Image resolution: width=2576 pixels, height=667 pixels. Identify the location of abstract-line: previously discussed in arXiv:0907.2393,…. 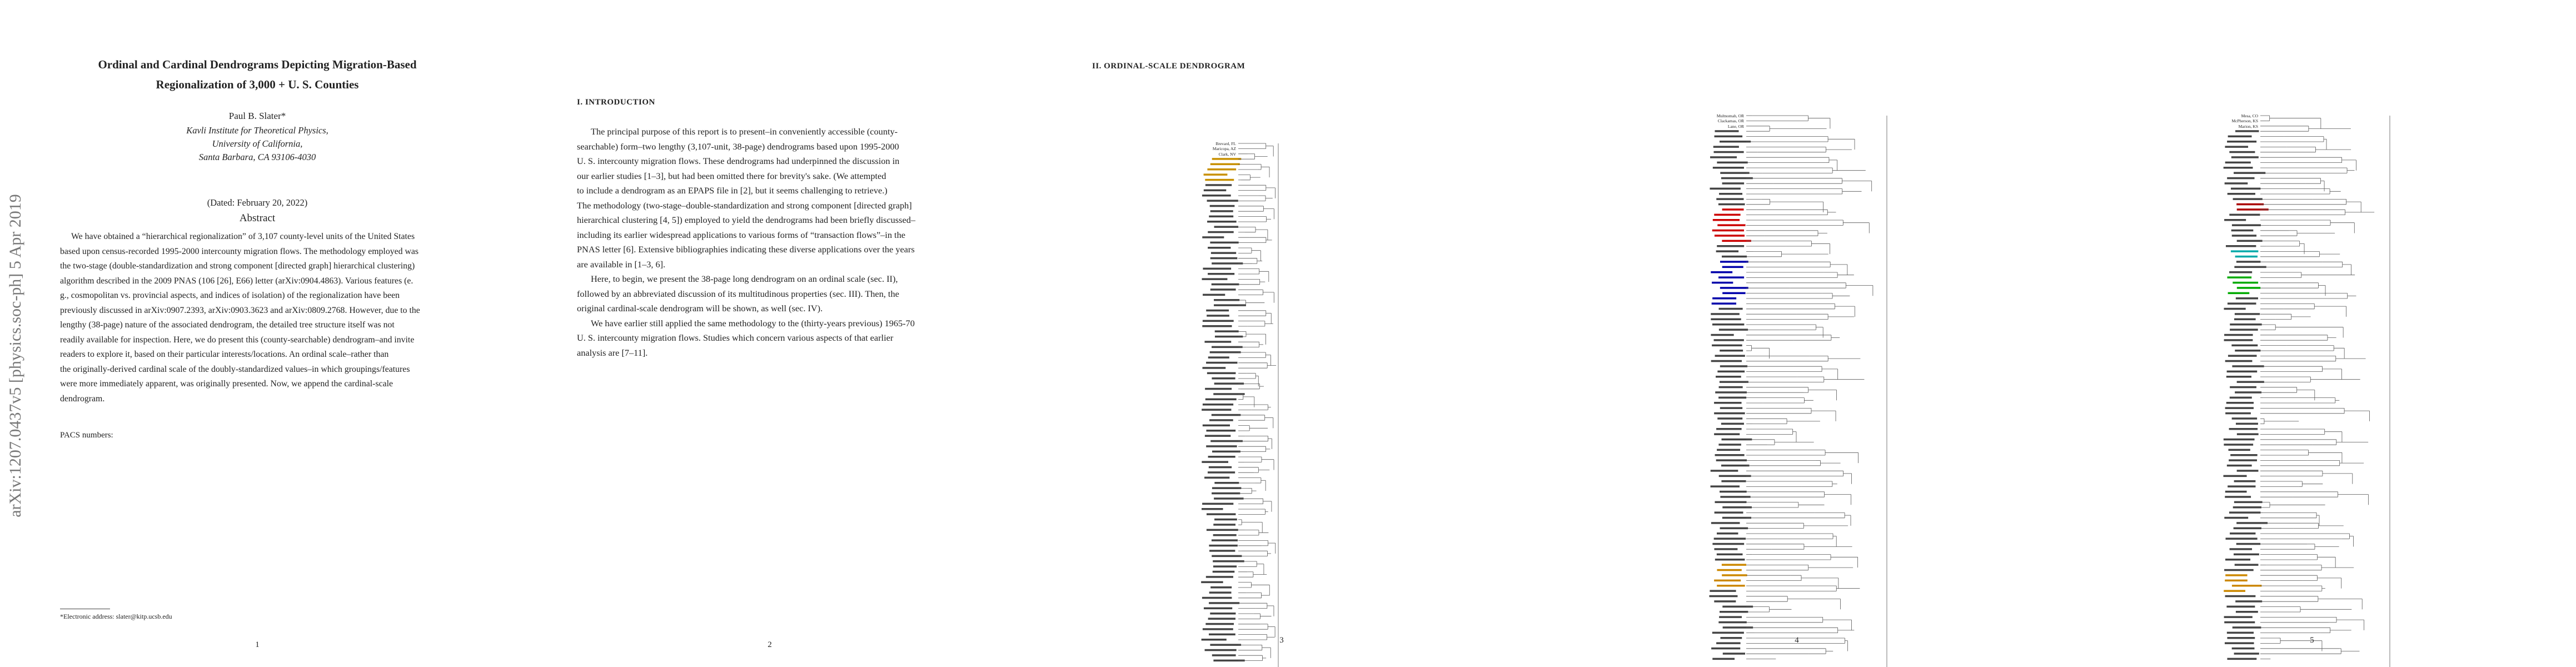
(240, 310).